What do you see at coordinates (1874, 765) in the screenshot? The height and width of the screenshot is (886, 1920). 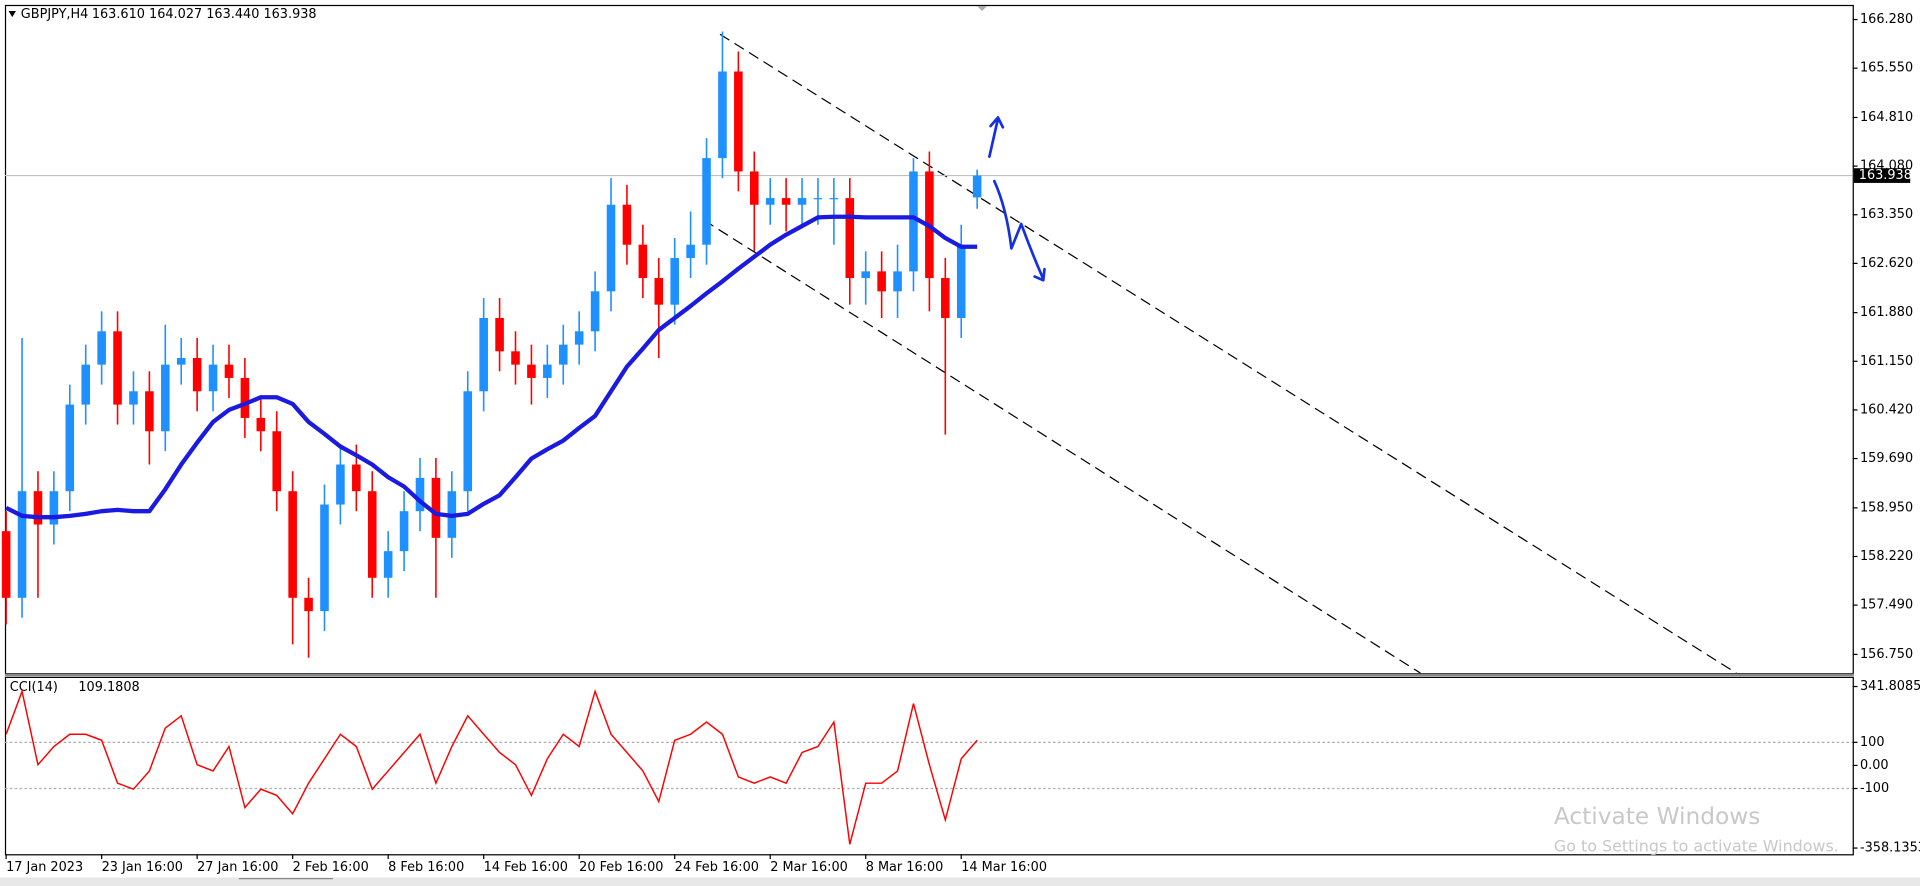 I see `y-tick-label: 0.00` at bounding box center [1874, 765].